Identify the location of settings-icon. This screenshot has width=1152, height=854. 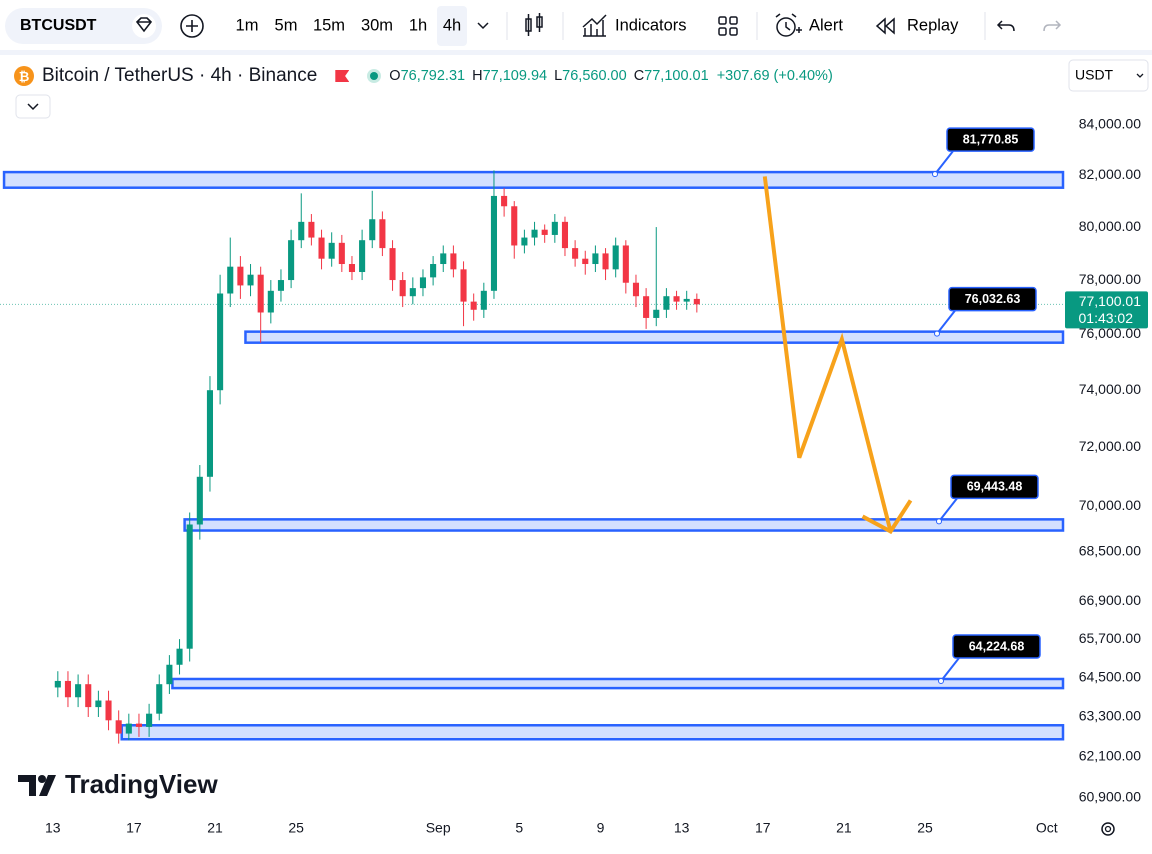
(1108, 829).